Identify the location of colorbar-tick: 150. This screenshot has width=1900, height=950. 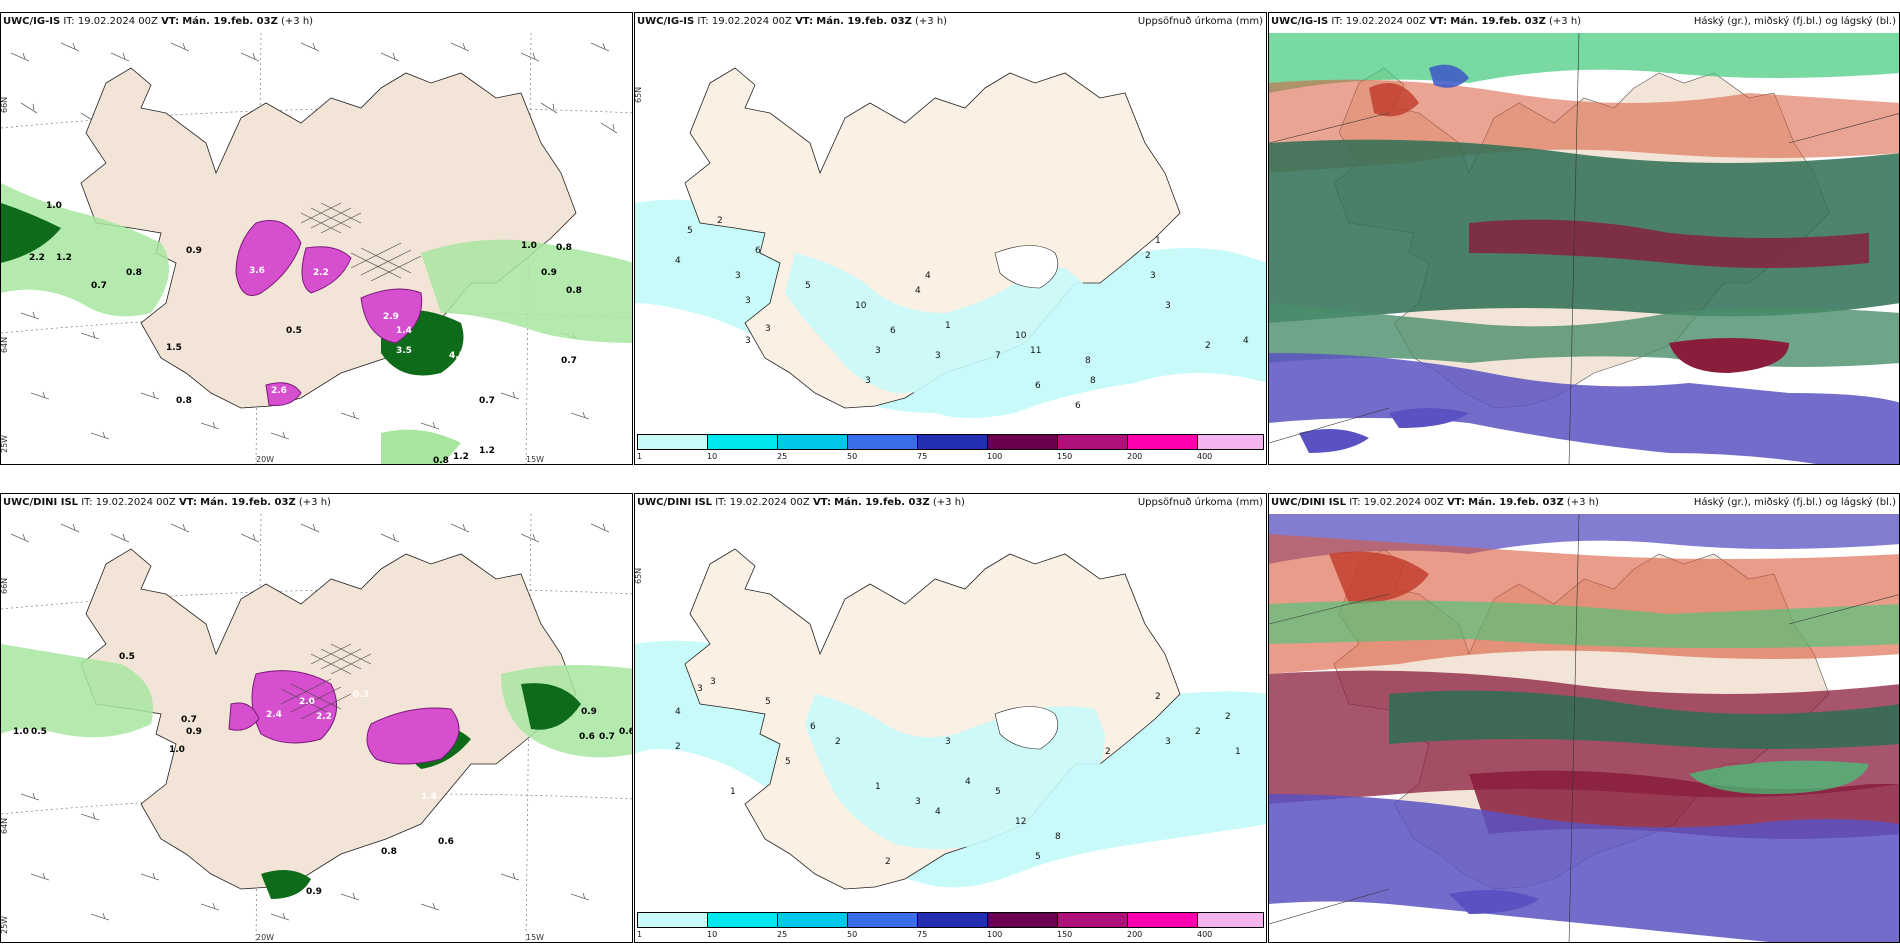
(1065, 934).